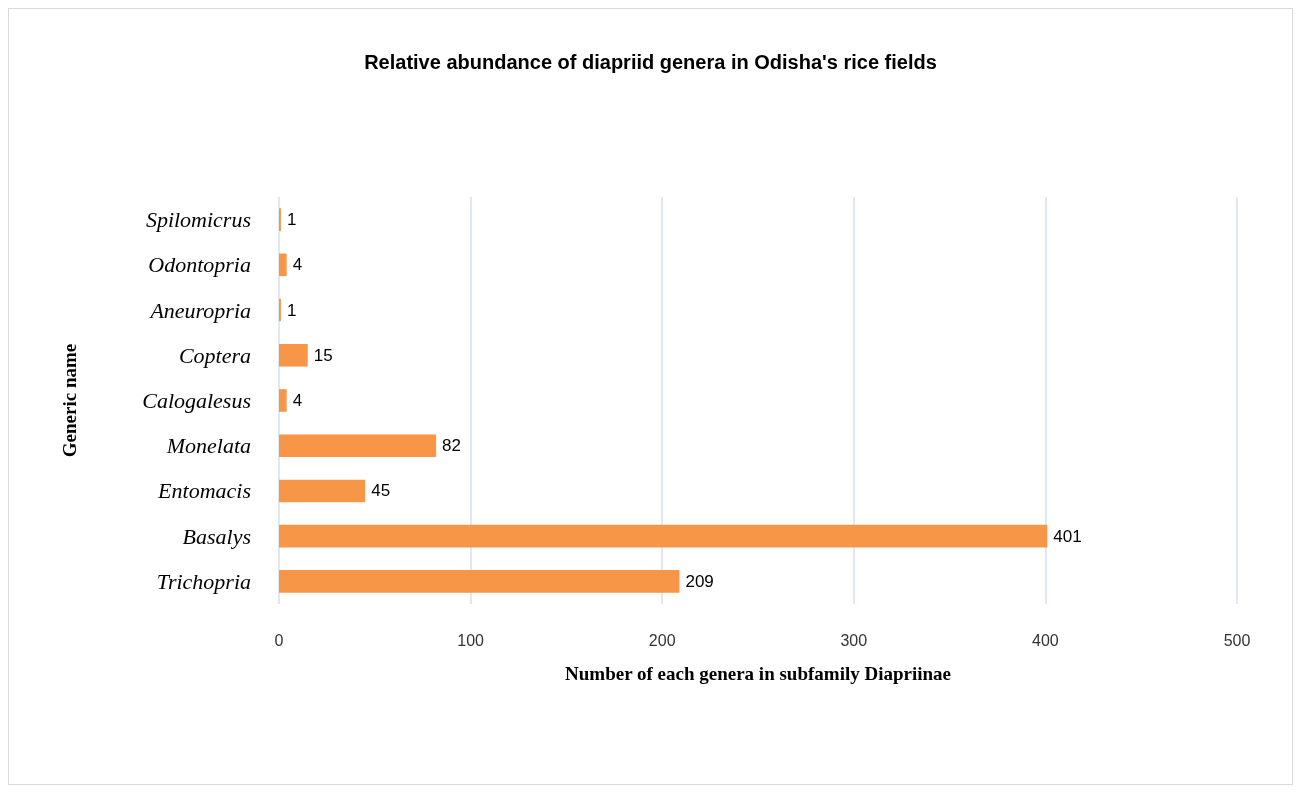  Describe the element at coordinates (216, 536) in the screenshot. I see `y-tick-label: Basalys` at that location.